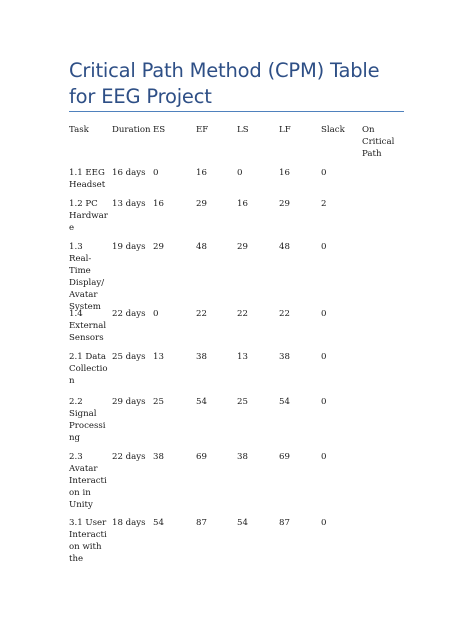 This screenshot has width=474, height=632. I want to click on header-es: ES, so click(159, 130).